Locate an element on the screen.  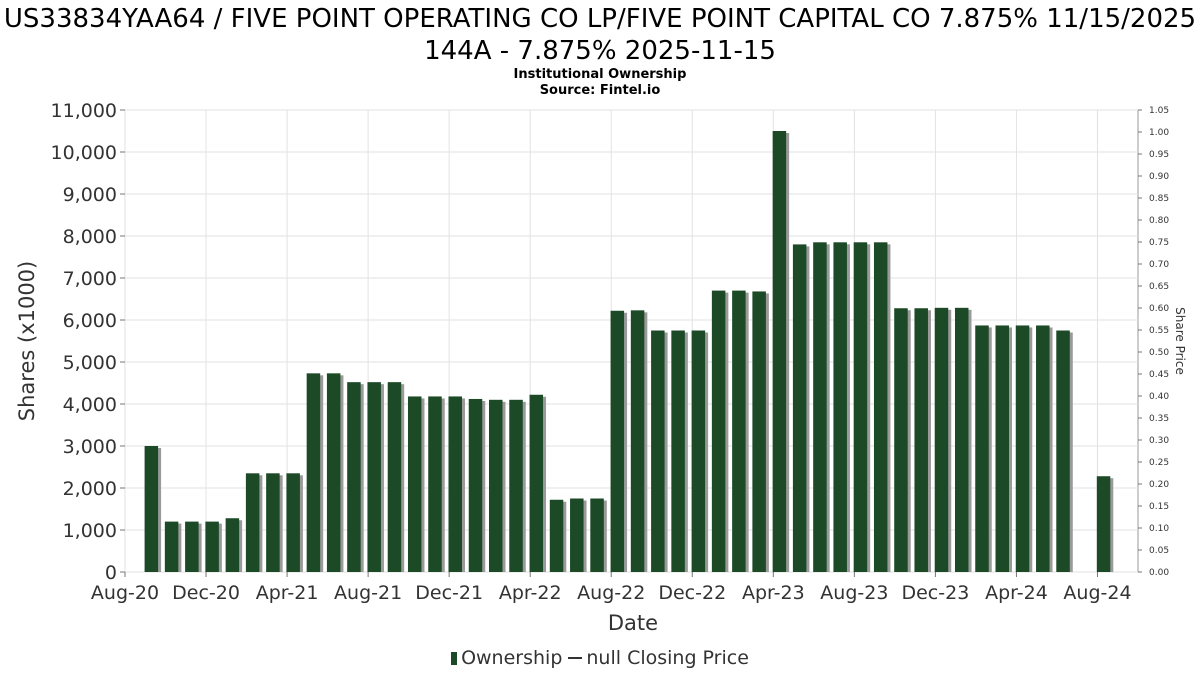
x-tick-label: Dec-23 is located at coordinates (935, 593).